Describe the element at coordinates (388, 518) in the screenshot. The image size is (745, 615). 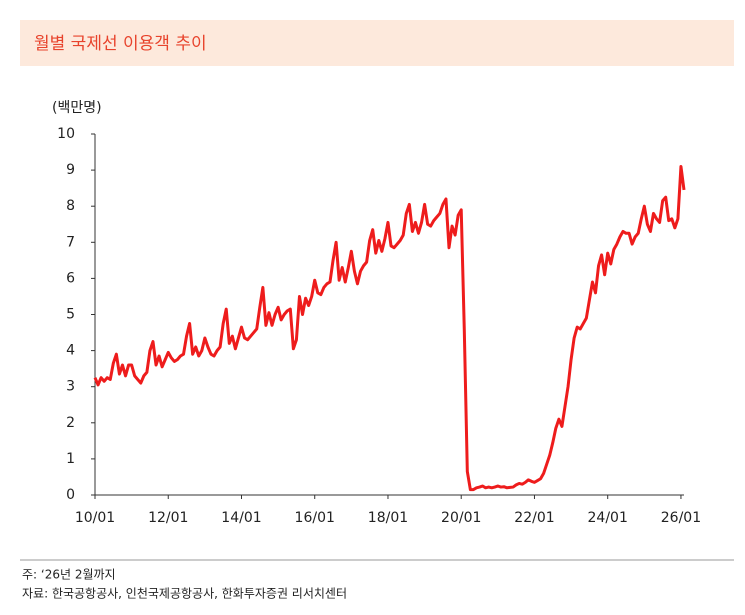
I see `x-tick-label: 18/01` at that location.